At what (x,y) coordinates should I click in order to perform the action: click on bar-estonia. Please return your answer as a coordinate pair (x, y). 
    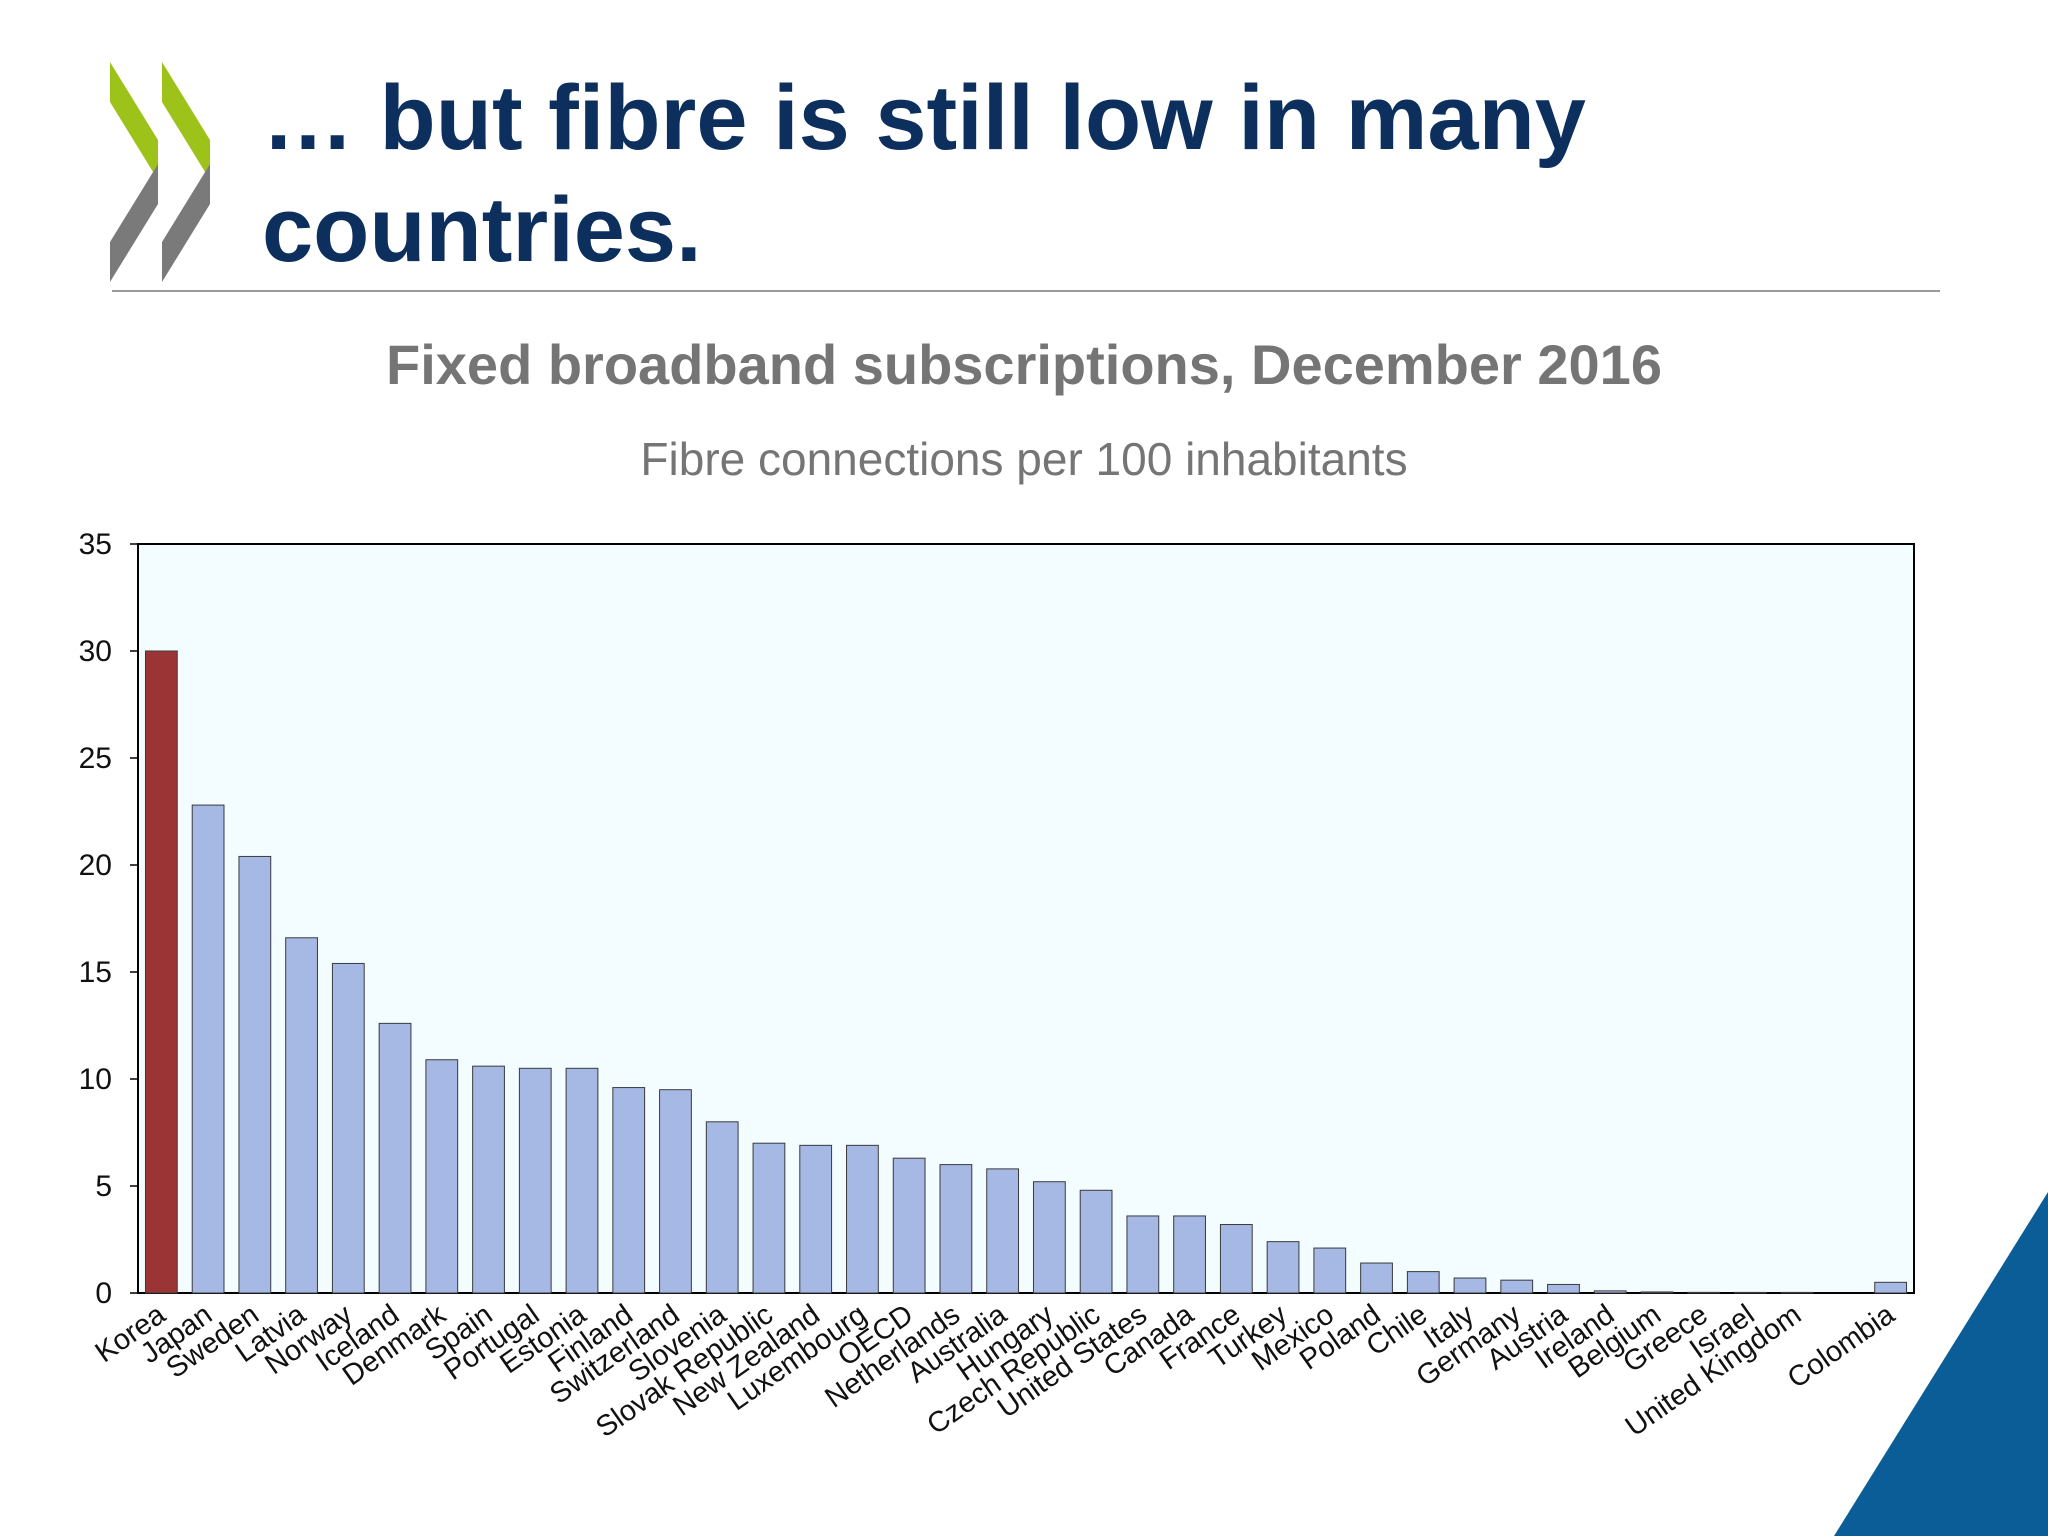
    Looking at the image, I should click on (582, 1180).